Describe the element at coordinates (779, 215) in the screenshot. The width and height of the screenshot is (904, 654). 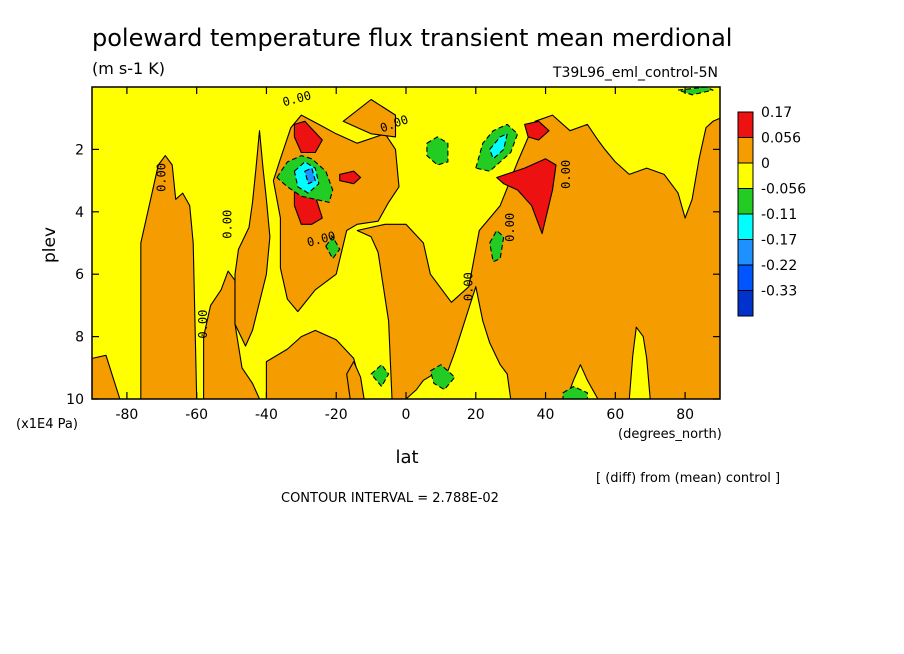
I see `legend-label: -0.11` at that location.